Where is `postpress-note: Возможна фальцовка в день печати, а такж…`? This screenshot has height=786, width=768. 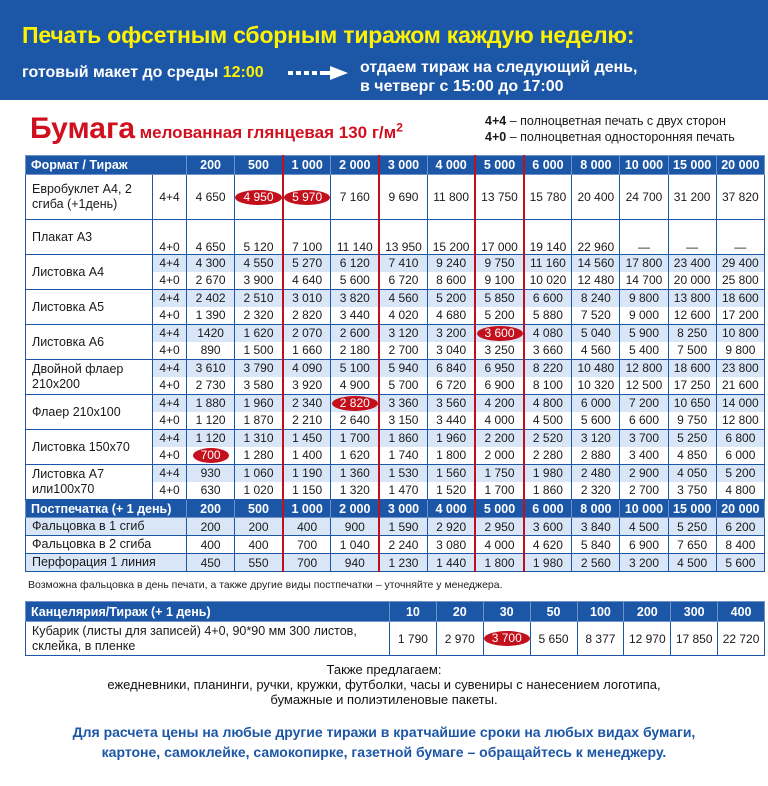 postpress-note: Возможна фальцовка в день печати, а такж… is located at coordinates (265, 585).